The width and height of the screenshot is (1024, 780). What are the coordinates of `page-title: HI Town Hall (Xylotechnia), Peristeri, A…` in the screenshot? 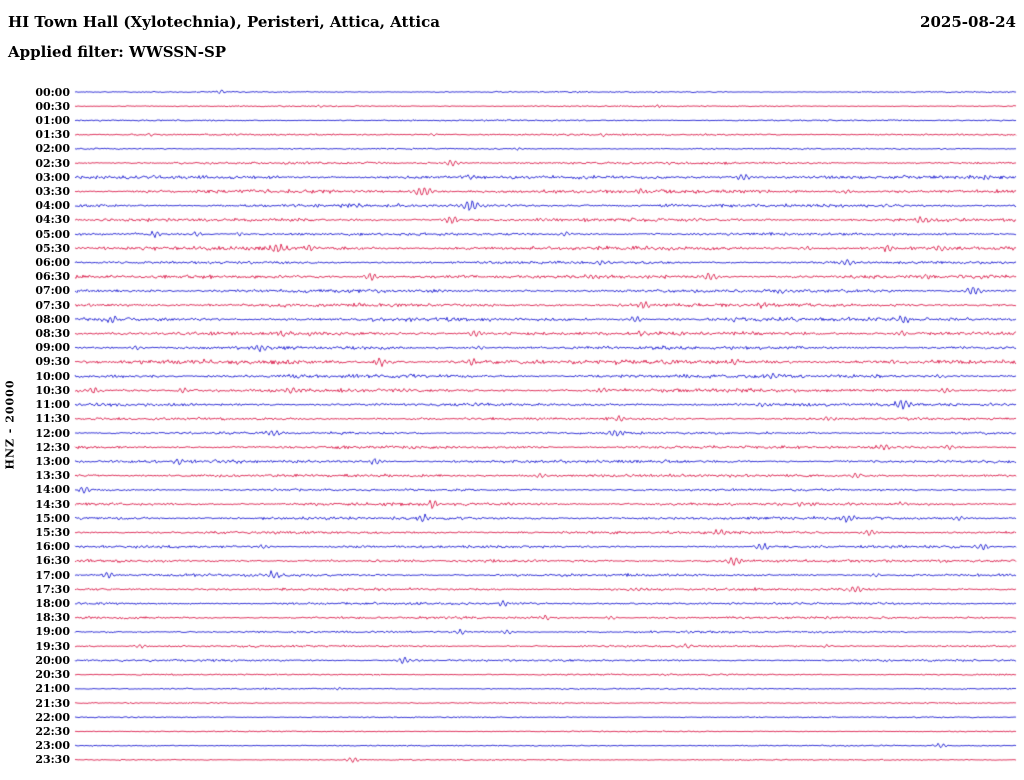 It's located at (224, 22).